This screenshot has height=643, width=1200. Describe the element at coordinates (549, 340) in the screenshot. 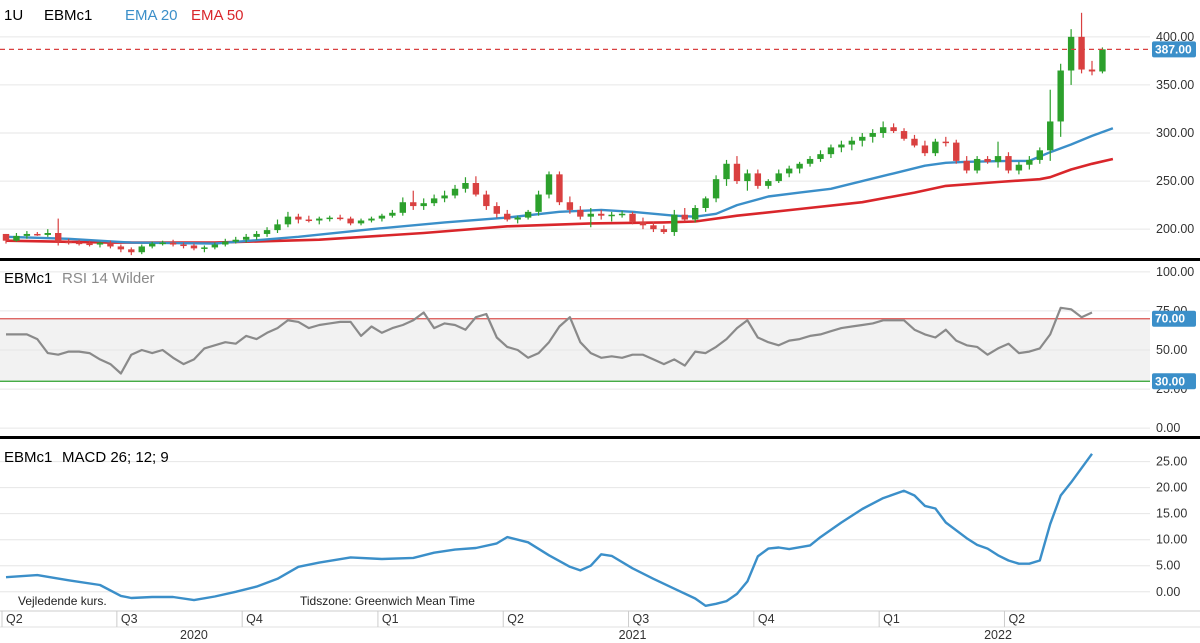

I see `rsi-line` at that location.